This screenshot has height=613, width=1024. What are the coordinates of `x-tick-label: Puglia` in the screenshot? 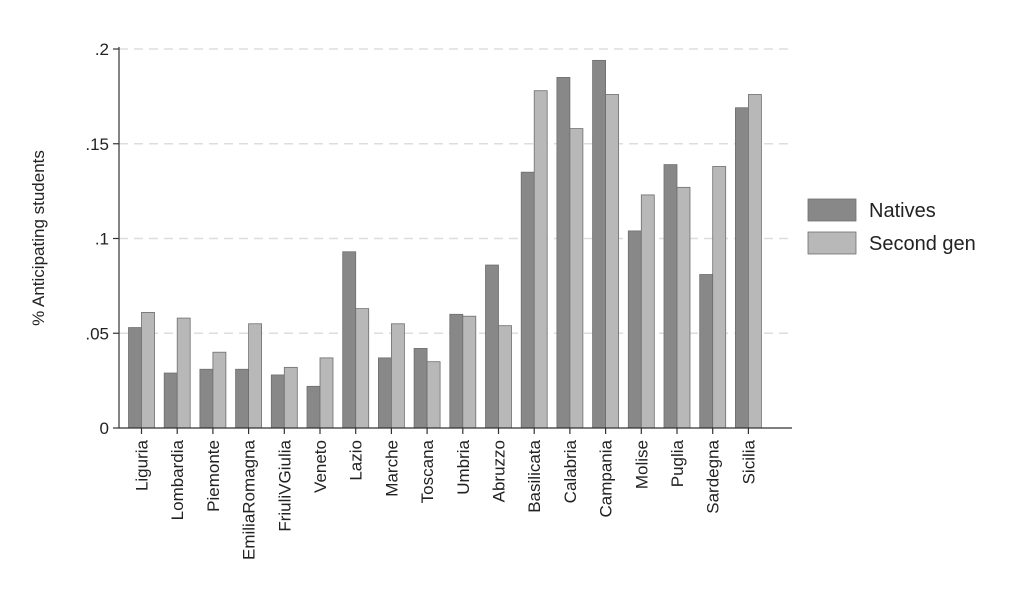 It's located at (677, 463).